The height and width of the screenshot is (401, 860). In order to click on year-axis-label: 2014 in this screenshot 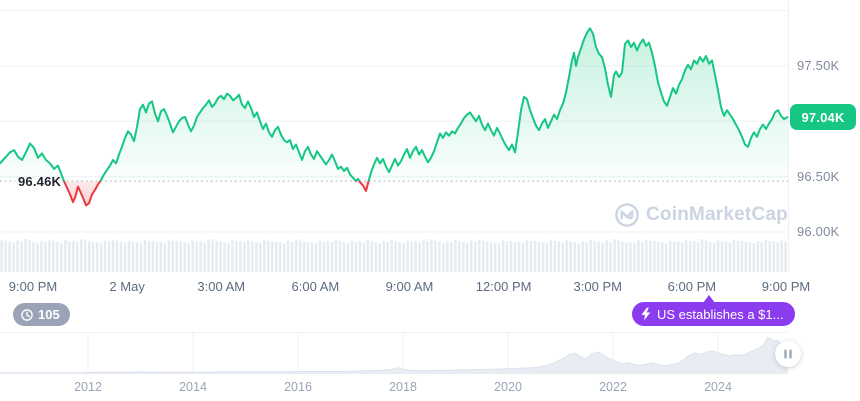, I will do `click(193, 387)`.